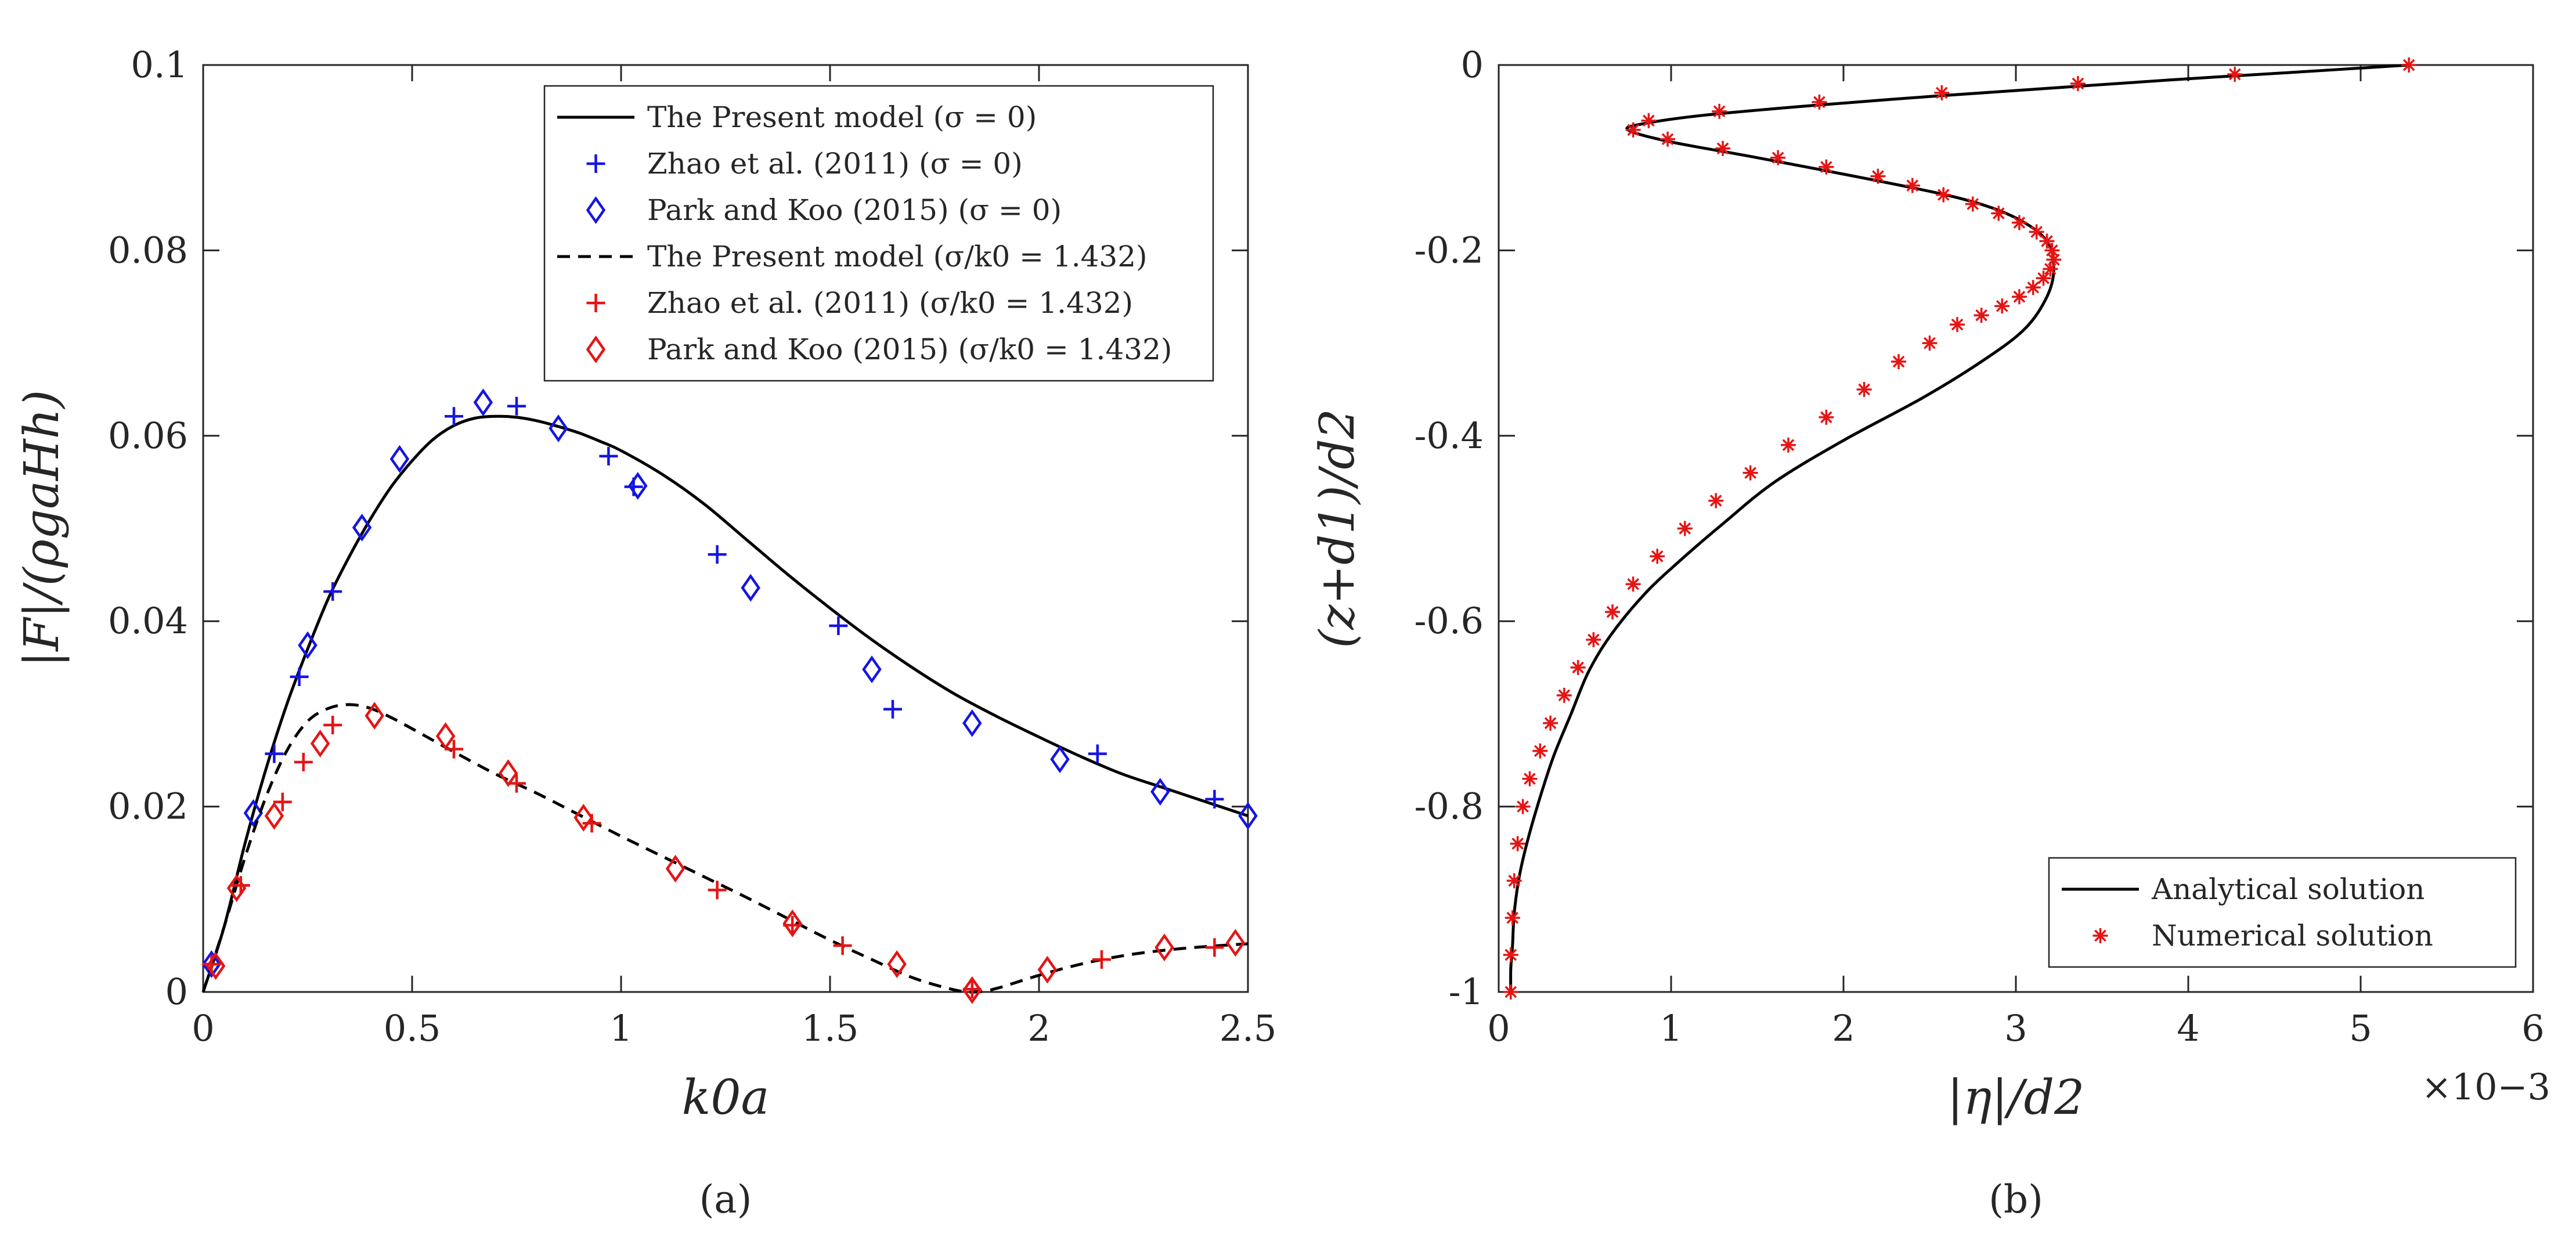 Image resolution: width=2576 pixels, height=1234 pixels. I want to click on x-axis-label: k0a, so click(726, 1097).